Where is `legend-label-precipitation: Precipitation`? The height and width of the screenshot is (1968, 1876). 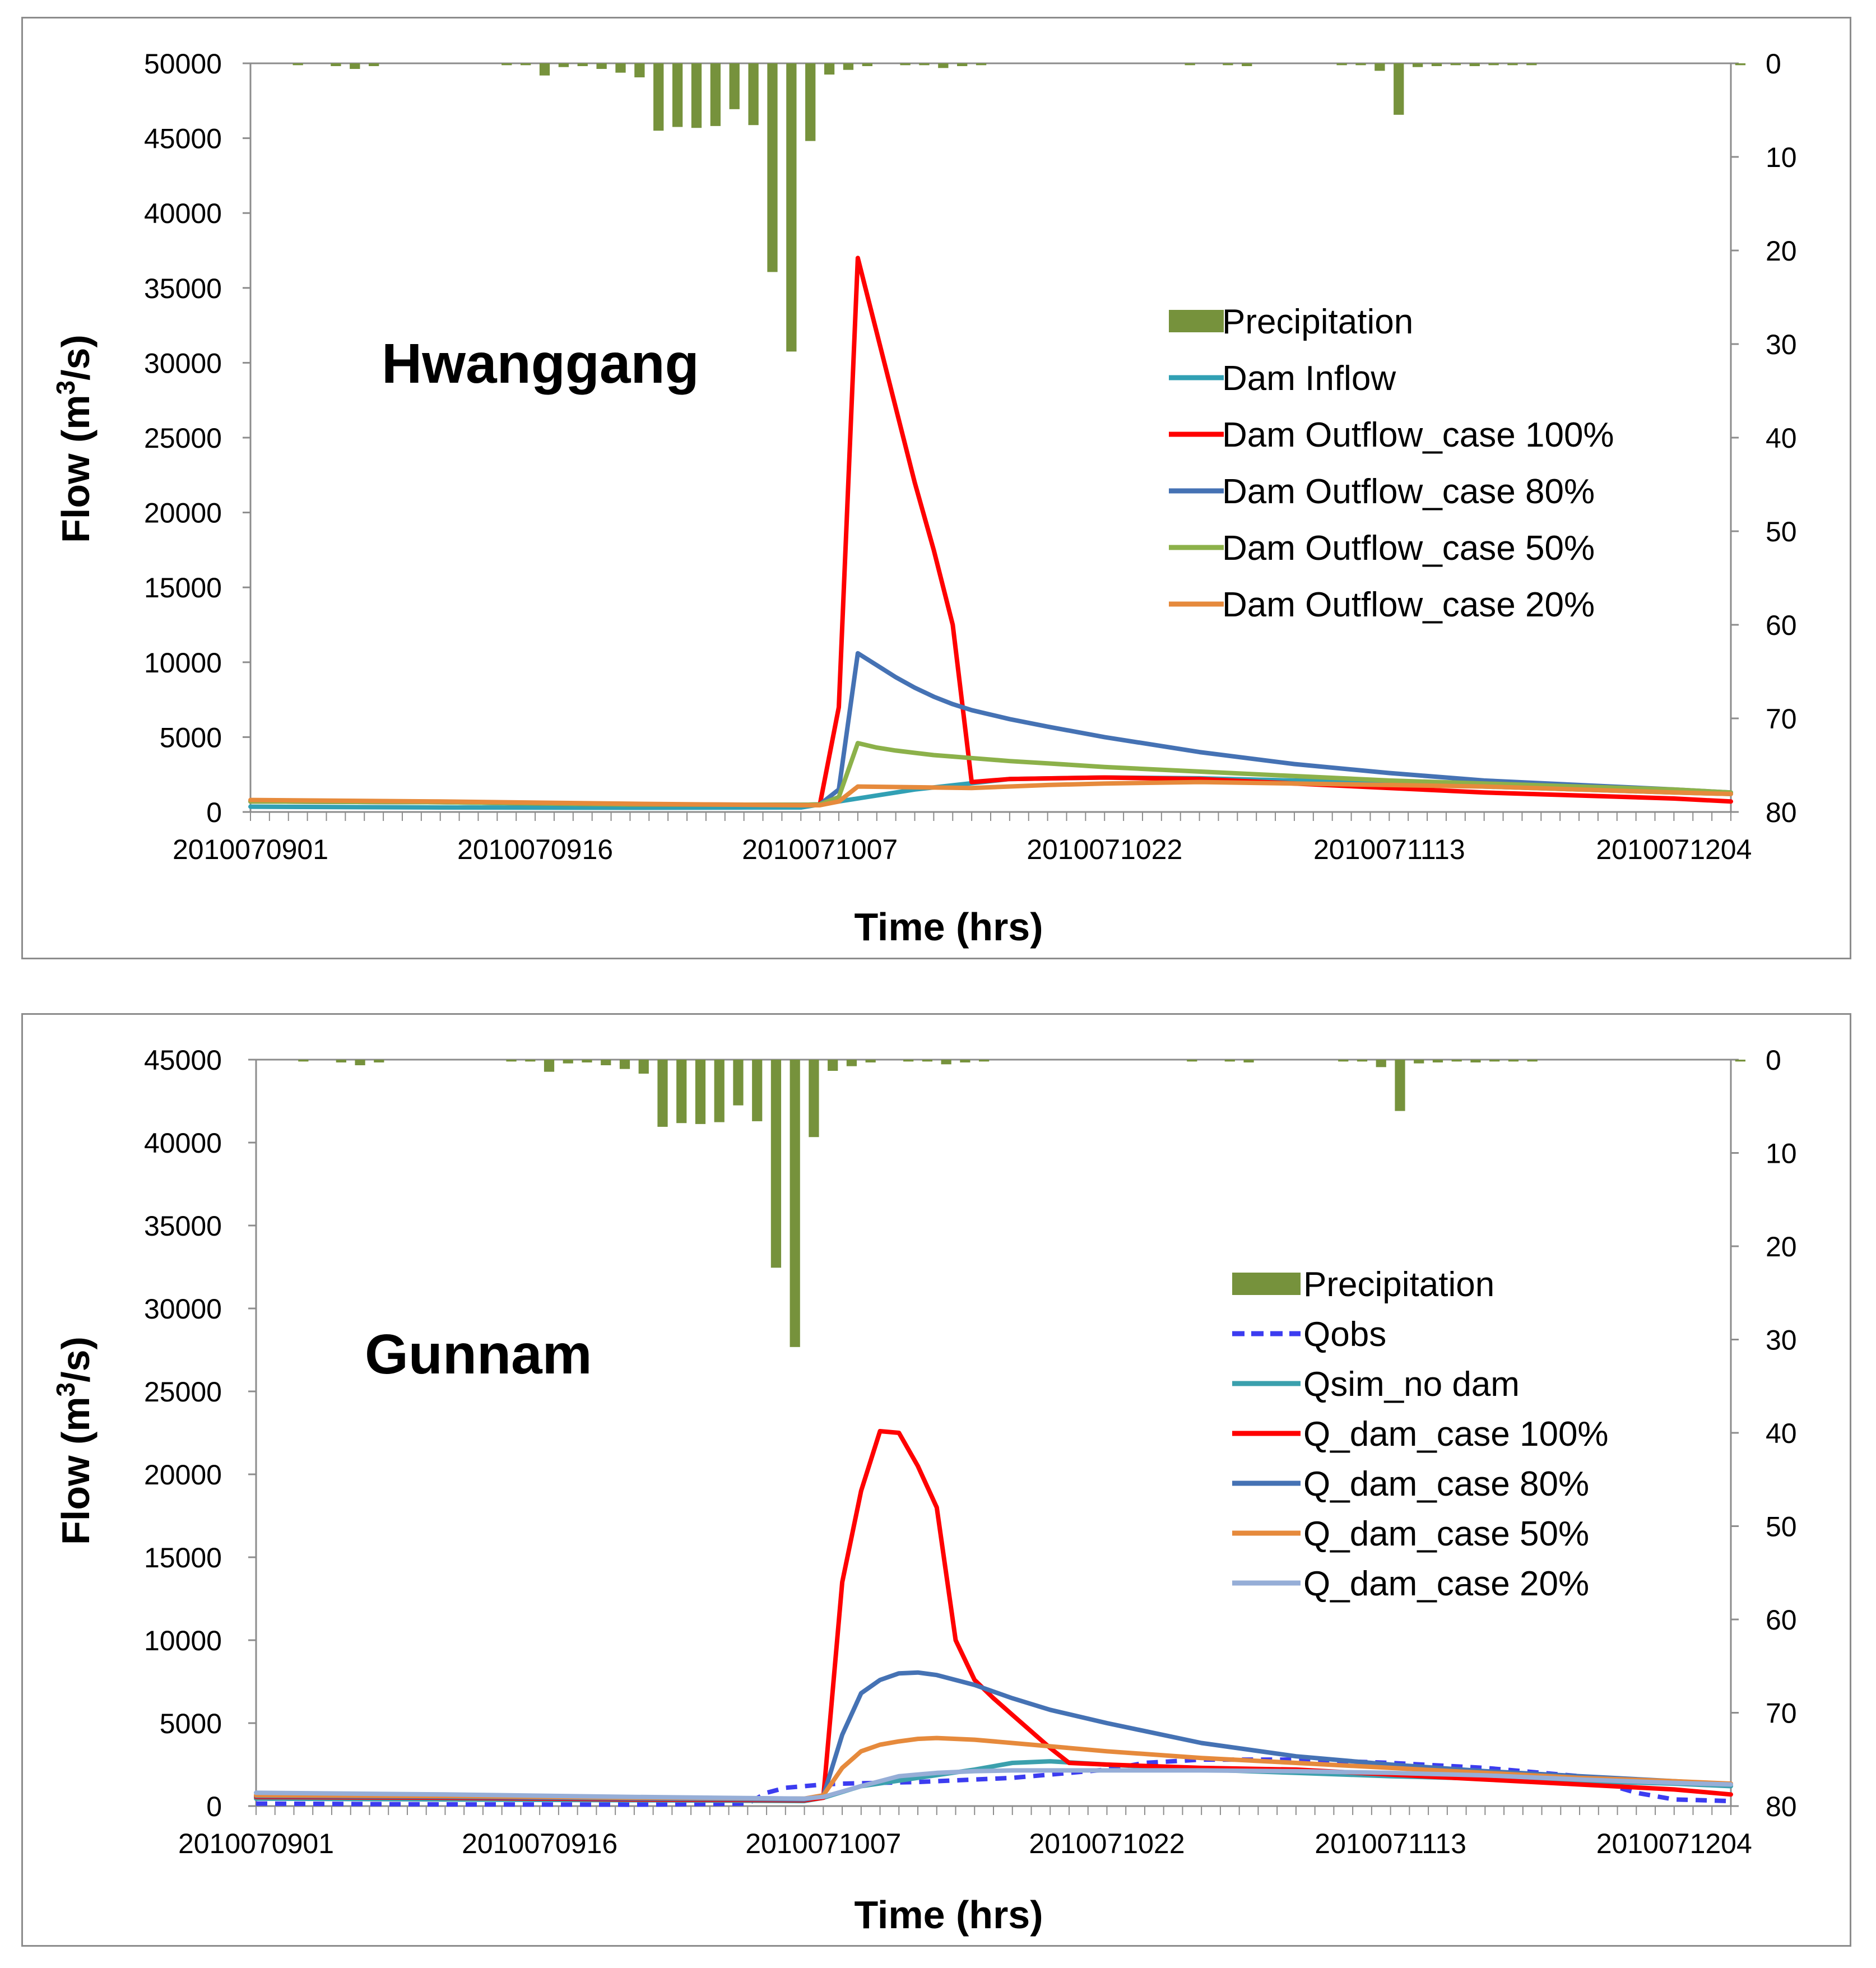 legend-label-precipitation: Precipitation is located at coordinates (1398, 1284).